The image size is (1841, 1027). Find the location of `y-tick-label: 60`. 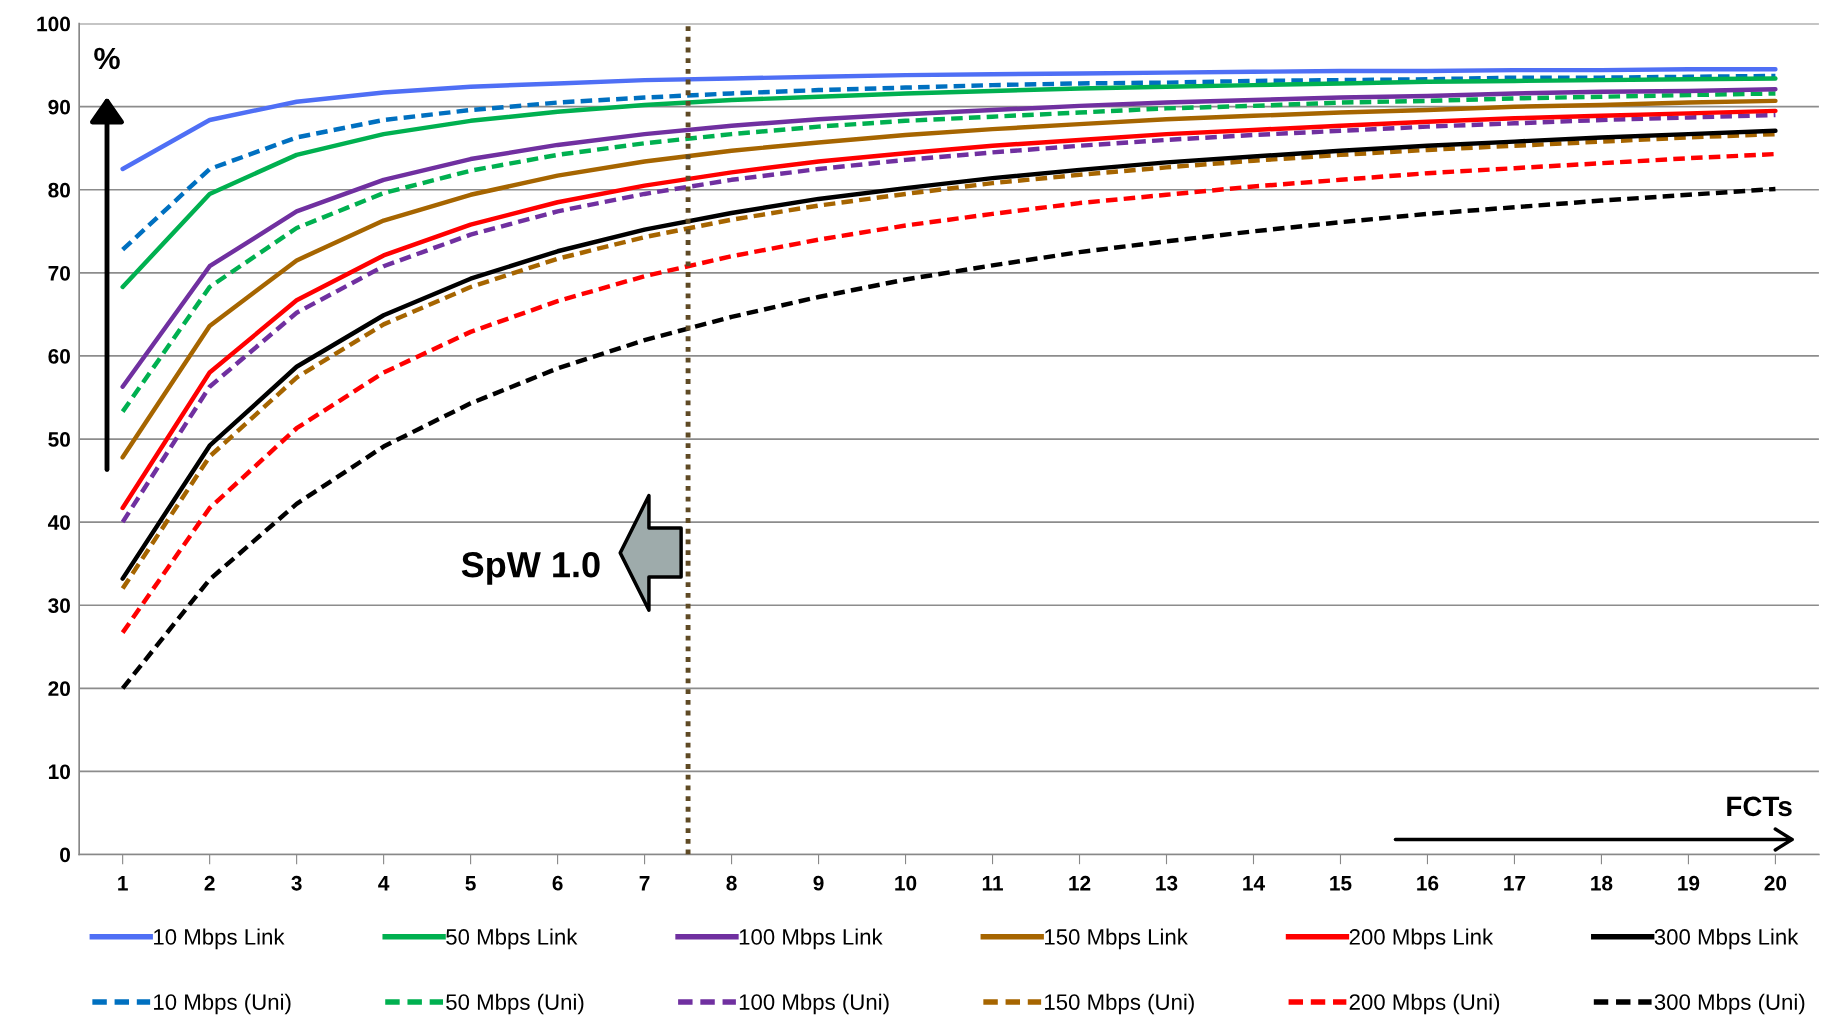

y-tick-label: 60 is located at coordinates (59, 356).